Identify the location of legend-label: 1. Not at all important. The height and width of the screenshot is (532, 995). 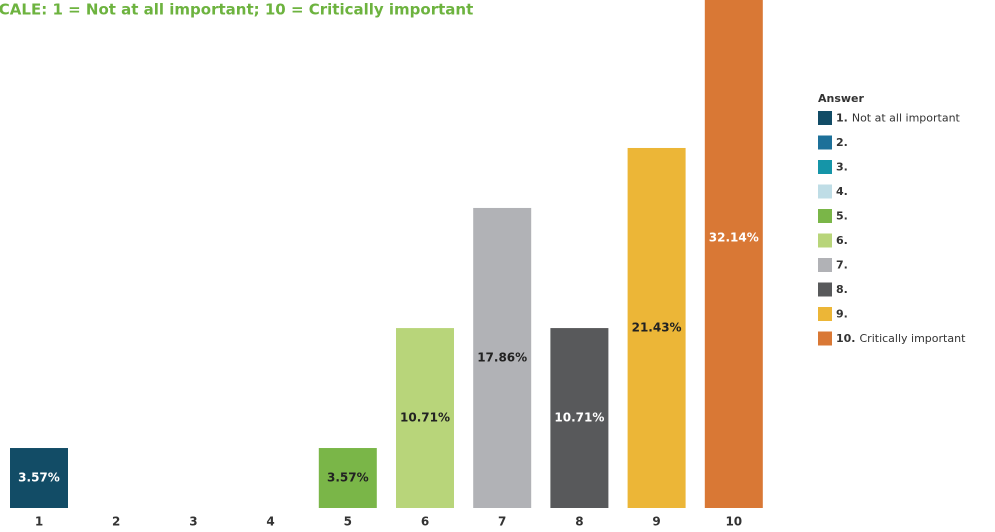
(898, 118).